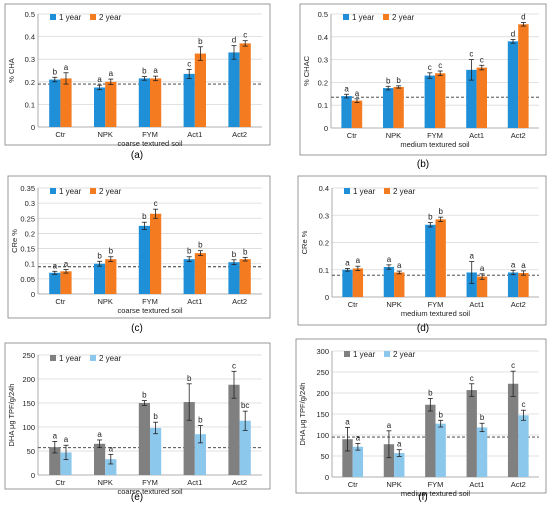 The image size is (550, 511). Describe the element at coordinates (11, 415) in the screenshot. I see `y-axis-title: DHA μg TPF/g/24h` at that location.